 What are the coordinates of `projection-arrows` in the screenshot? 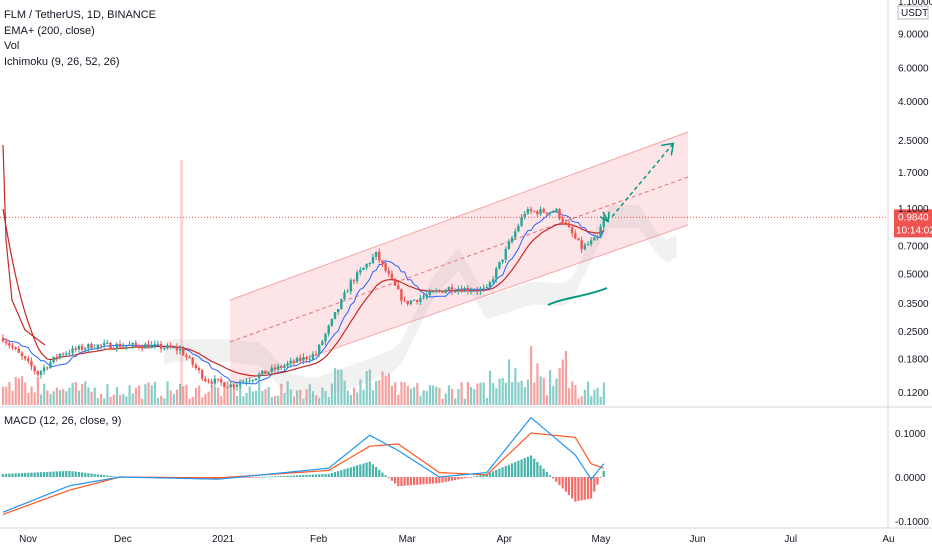 It's located at (637, 182).